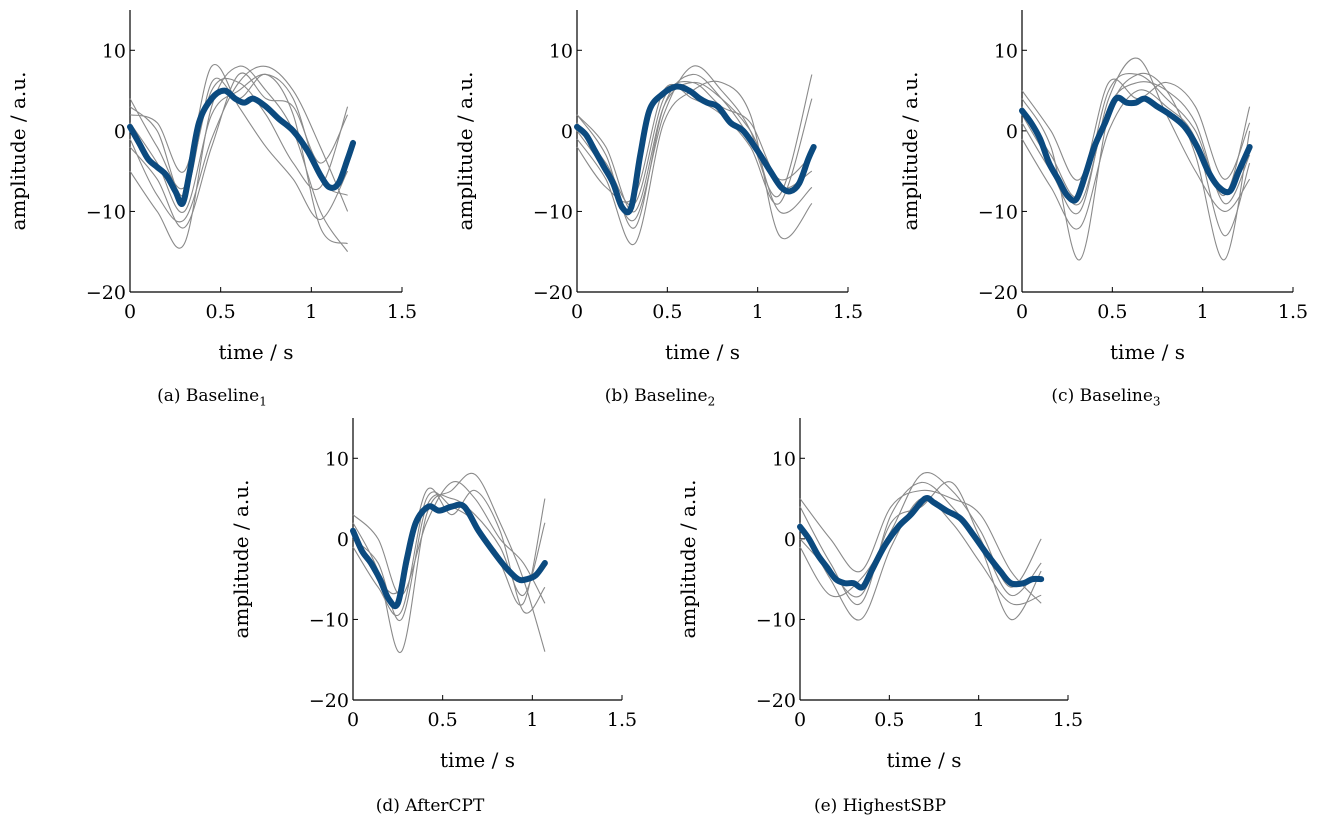 The width and height of the screenshot is (1321, 822). I want to click on caption-subscript: 2, so click(711, 401).